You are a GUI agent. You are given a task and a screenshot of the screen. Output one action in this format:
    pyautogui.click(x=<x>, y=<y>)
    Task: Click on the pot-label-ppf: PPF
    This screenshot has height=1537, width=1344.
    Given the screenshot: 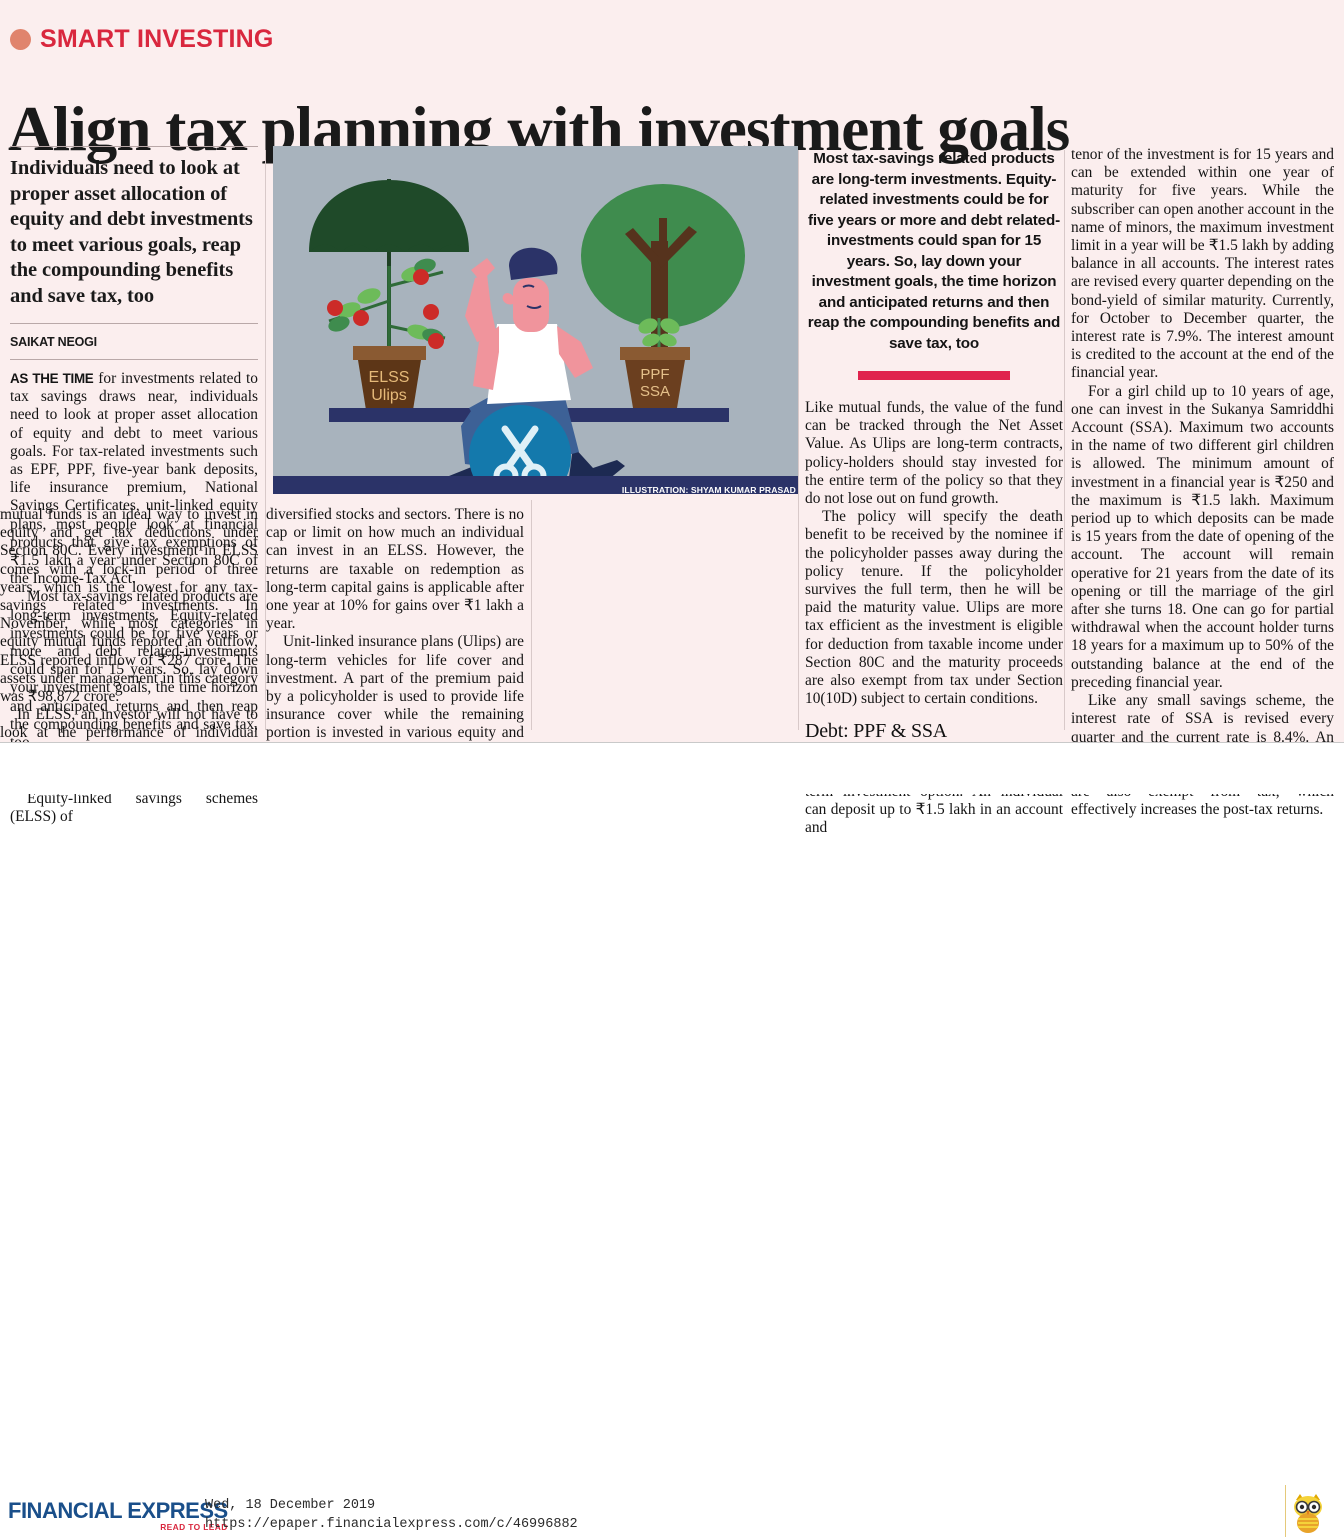 What is the action you would take?
    pyautogui.click(x=654, y=374)
    